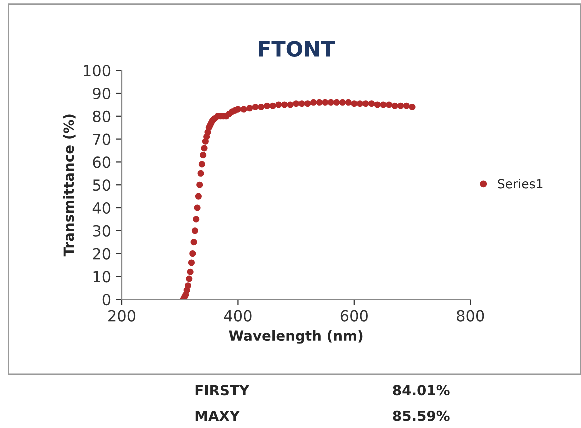 This screenshot has width=581, height=428. I want to click on x-tick-label: 400, so click(238, 316).